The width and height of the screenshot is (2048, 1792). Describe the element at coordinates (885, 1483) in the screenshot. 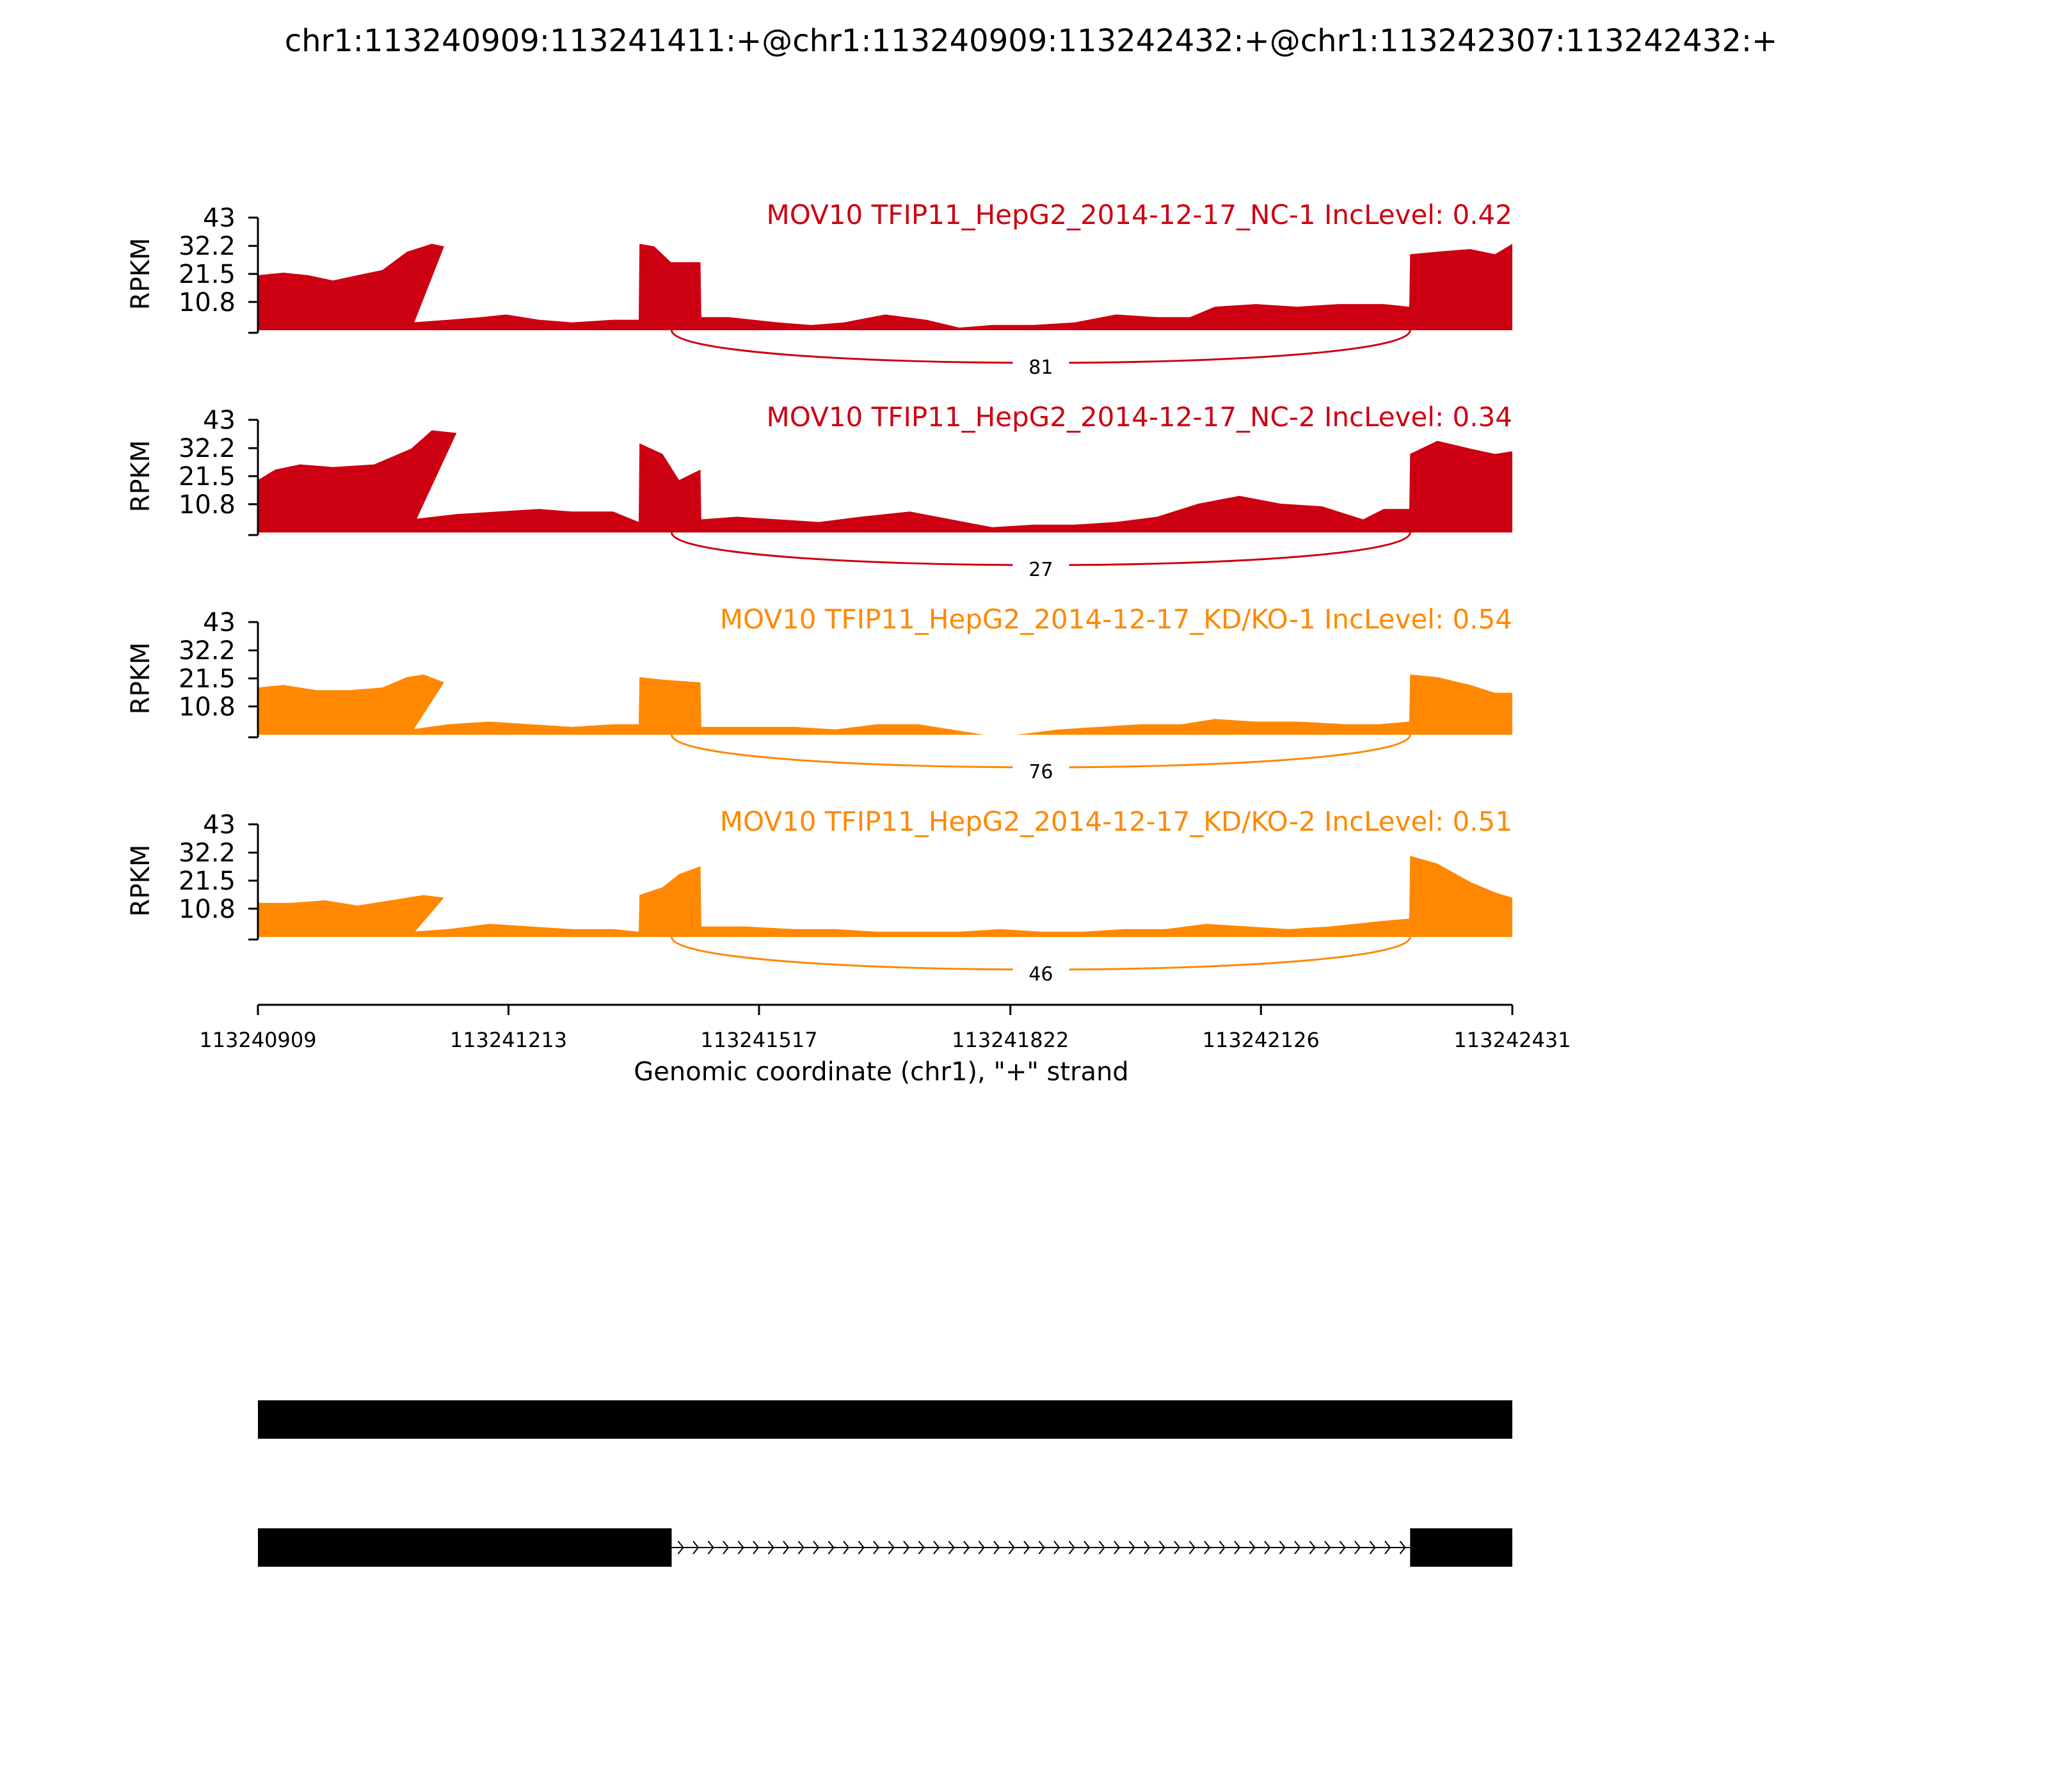

I see `isoform-models` at that location.